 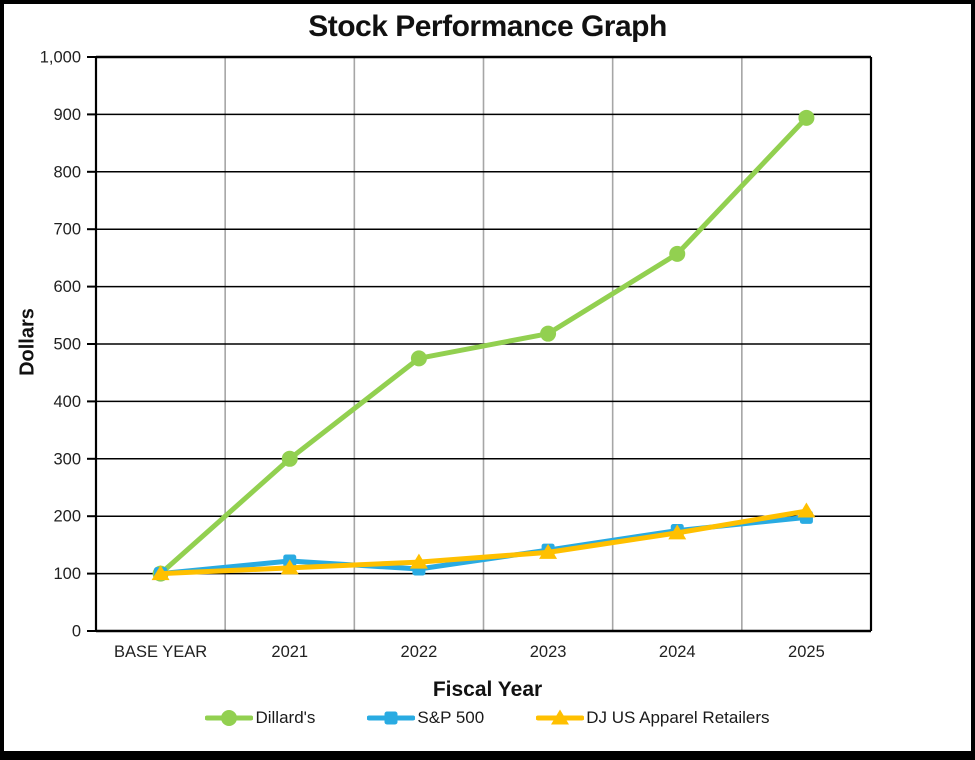 I want to click on legend-marker-circle-icon, so click(x=229, y=718).